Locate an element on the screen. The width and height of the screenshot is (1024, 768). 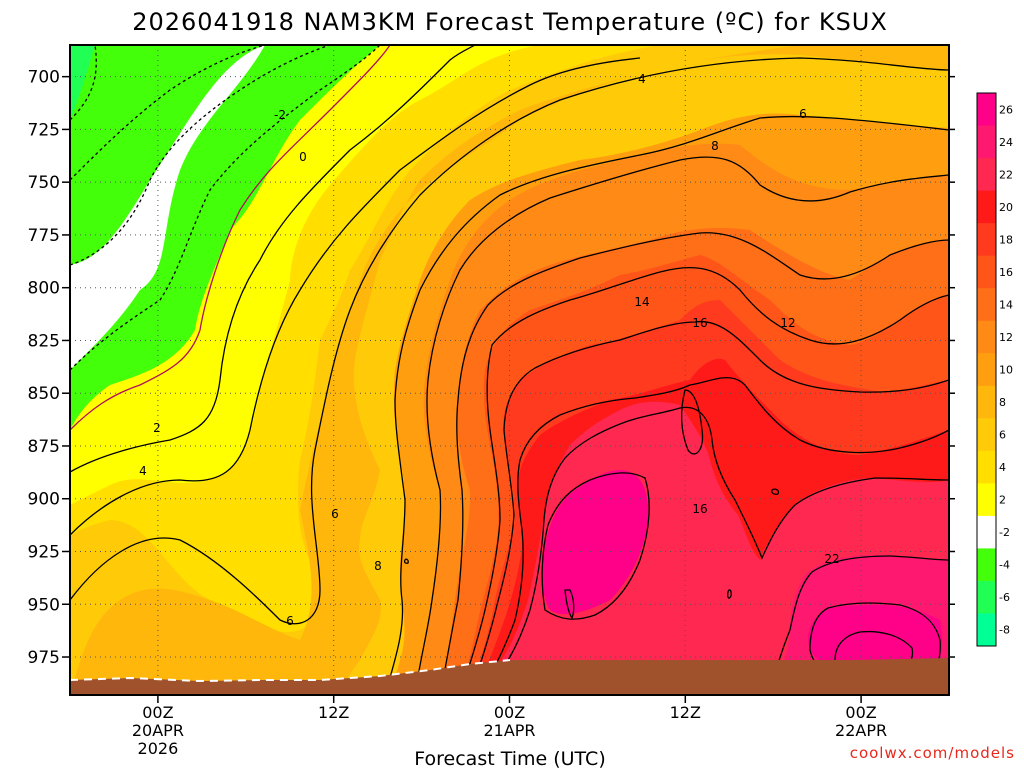
y-tick-label: 700 is located at coordinates (44, 78).